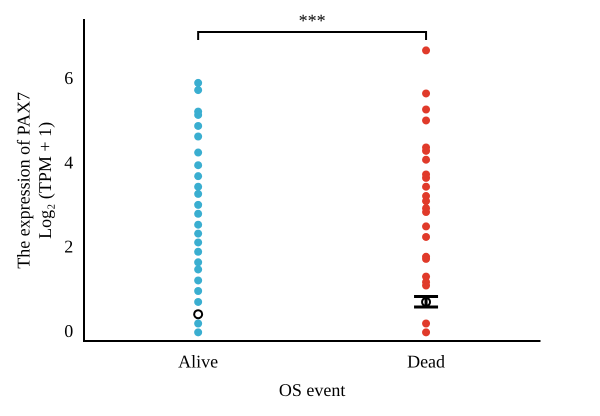  Describe the element at coordinates (312, 20) in the screenshot. I see `annotation: ***` at that location.